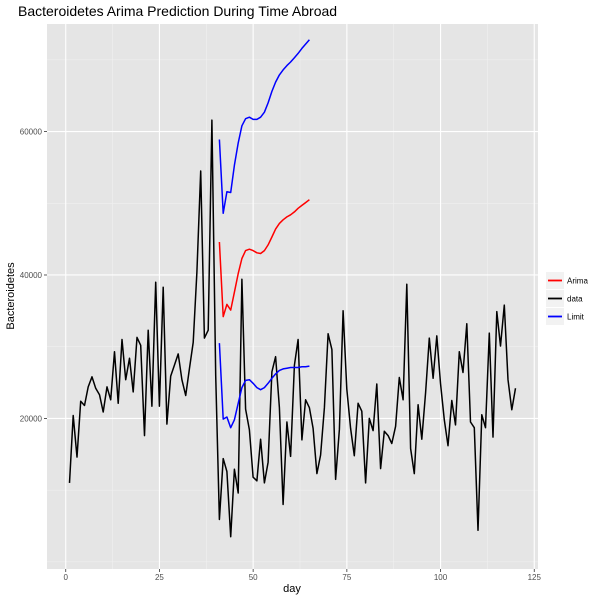 The width and height of the screenshot is (600, 605). Describe the element at coordinates (346, 577) in the screenshot. I see `x-tick-label: 75` at that location.